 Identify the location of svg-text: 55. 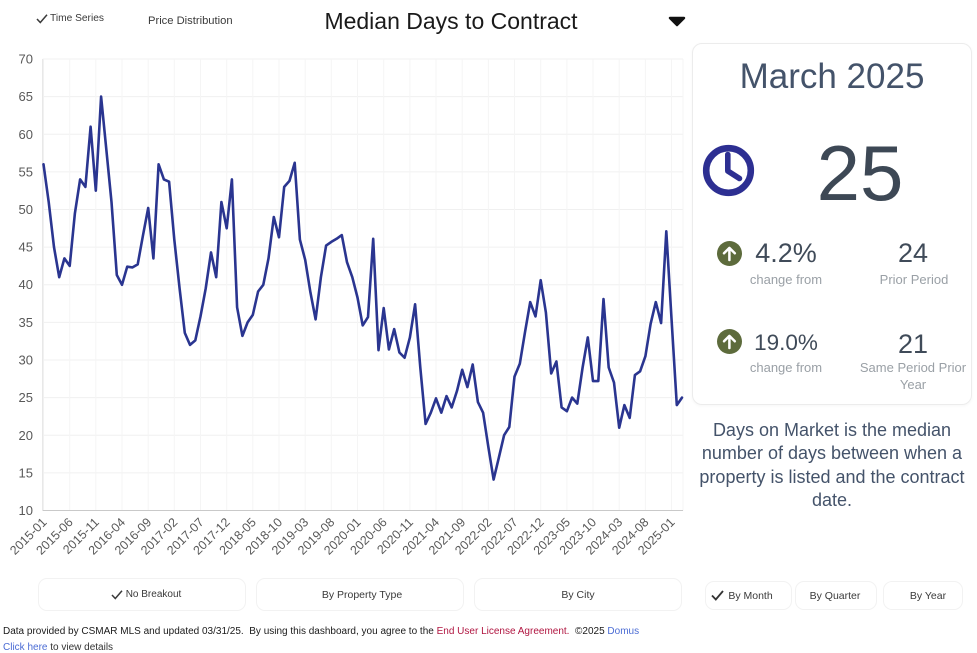
(26, 171).